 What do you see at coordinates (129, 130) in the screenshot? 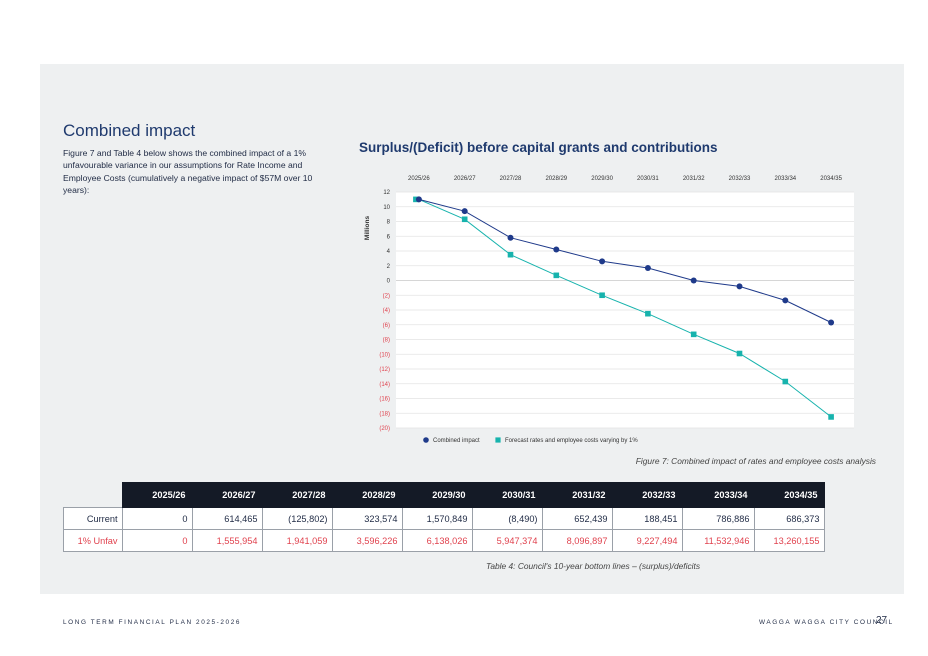
I see `section-title: Combined impact` at bounding box center [129, 130].